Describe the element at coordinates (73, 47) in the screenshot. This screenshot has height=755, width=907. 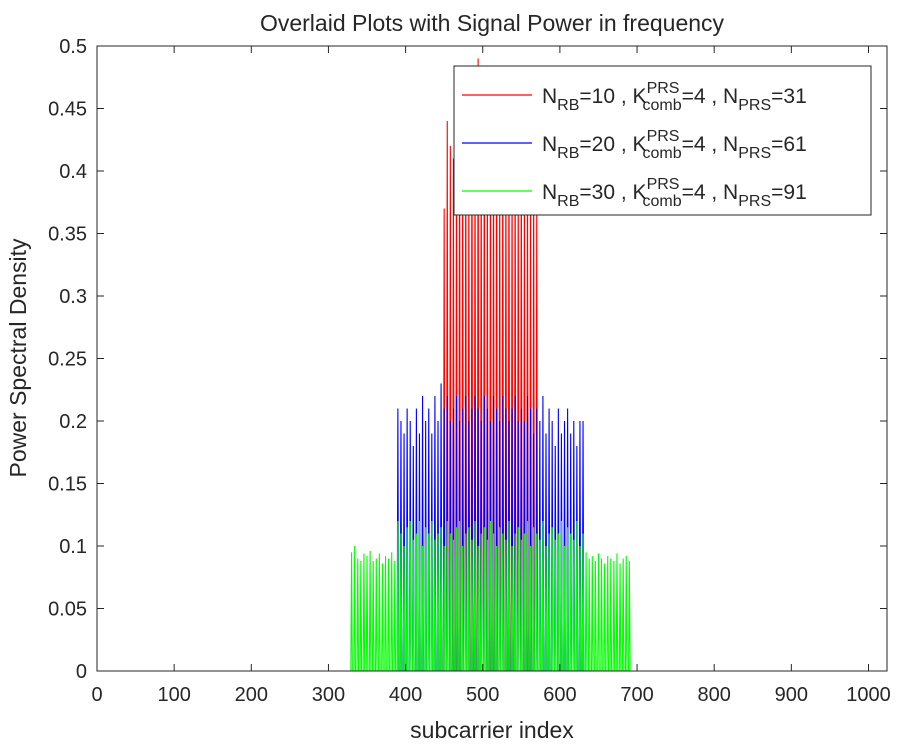
I see `y-tick-label: 0.5` at that location.